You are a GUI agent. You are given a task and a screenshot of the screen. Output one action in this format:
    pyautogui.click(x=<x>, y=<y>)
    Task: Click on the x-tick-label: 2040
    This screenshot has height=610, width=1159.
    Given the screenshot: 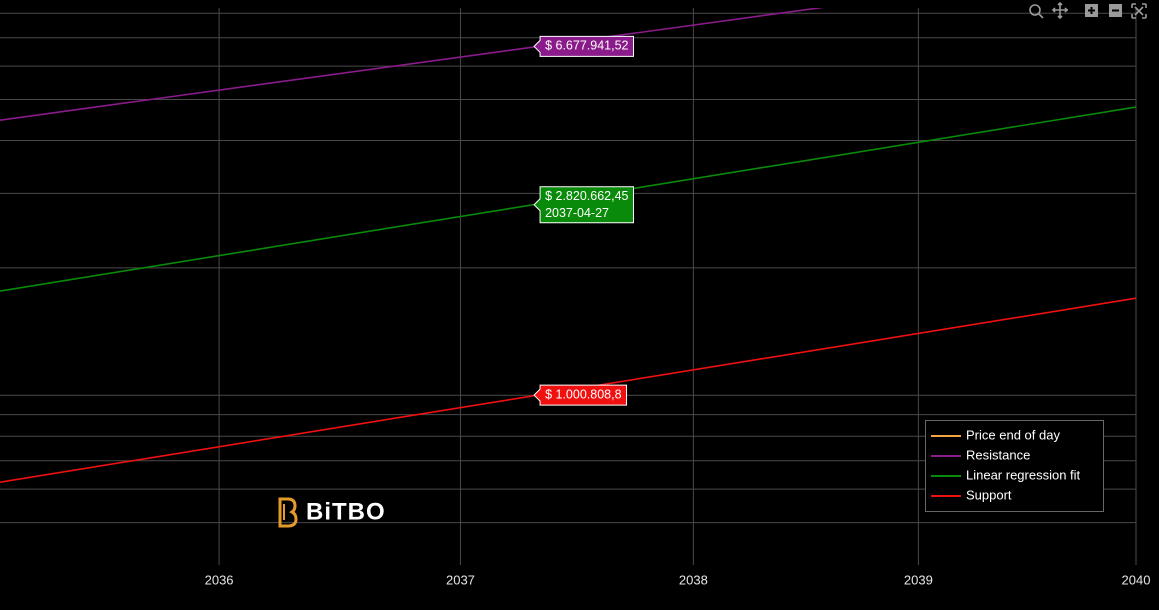 What is the action you would take?
    pyautogui.click(x=1136, y=579)
    